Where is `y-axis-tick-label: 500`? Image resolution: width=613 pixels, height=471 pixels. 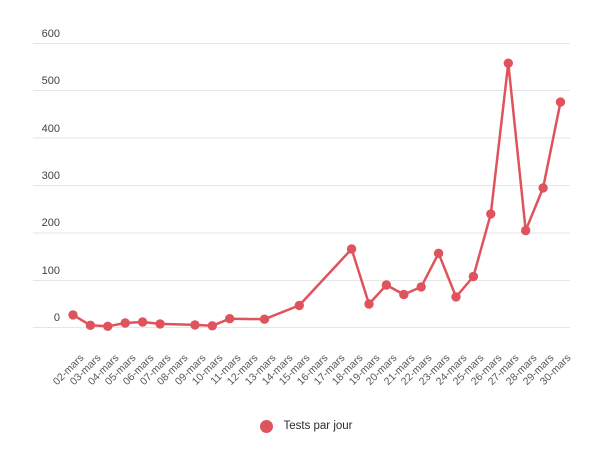 y-axis-tick-label: 500 is located at coordinates (50, 81).